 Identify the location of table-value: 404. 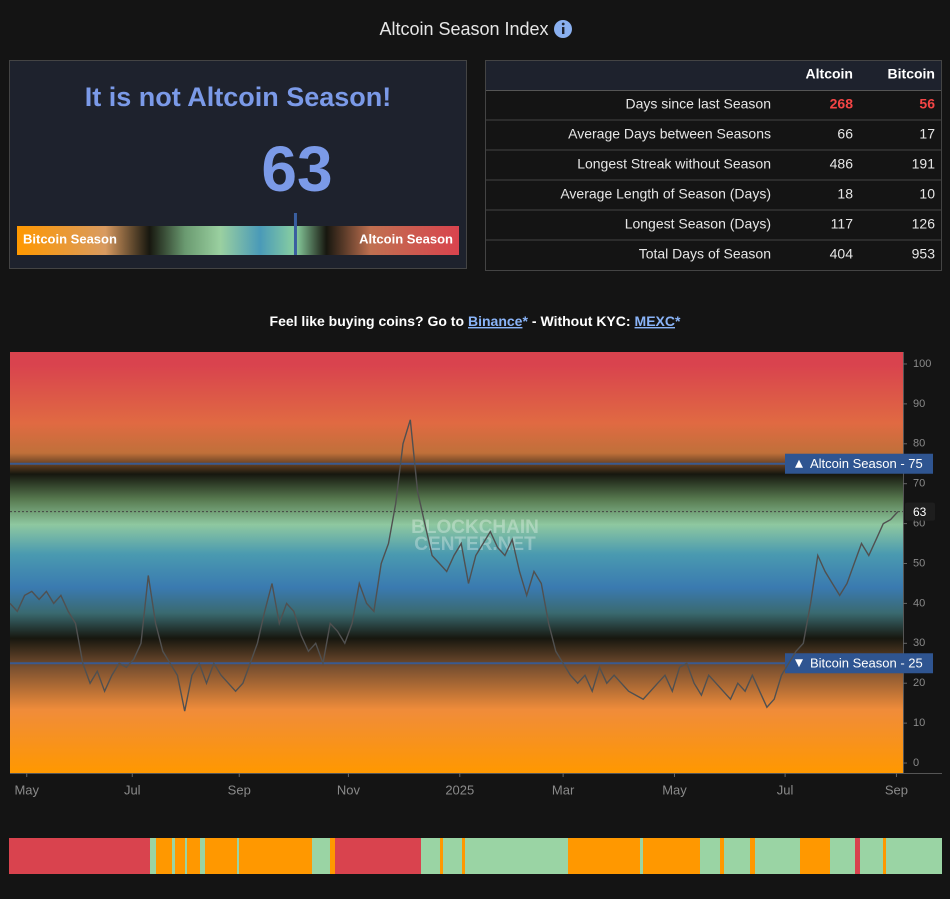
(842, 254).